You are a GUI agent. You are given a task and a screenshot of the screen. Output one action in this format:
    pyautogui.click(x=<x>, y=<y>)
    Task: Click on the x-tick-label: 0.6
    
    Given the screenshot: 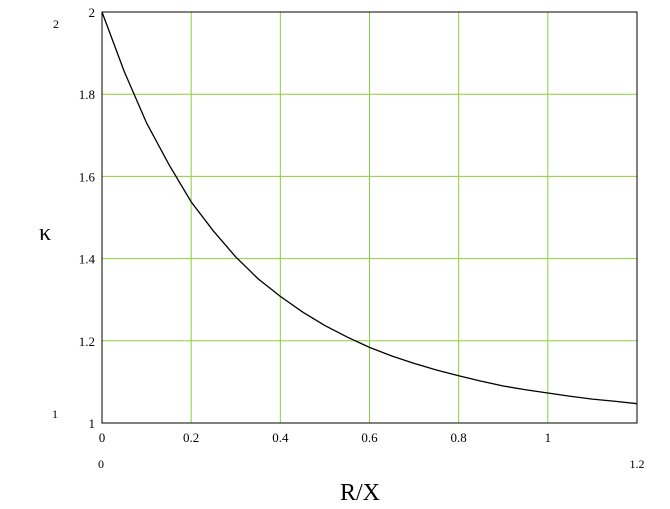 What is the action you would take?
    pyautogui.click(x=369, y=437)
    